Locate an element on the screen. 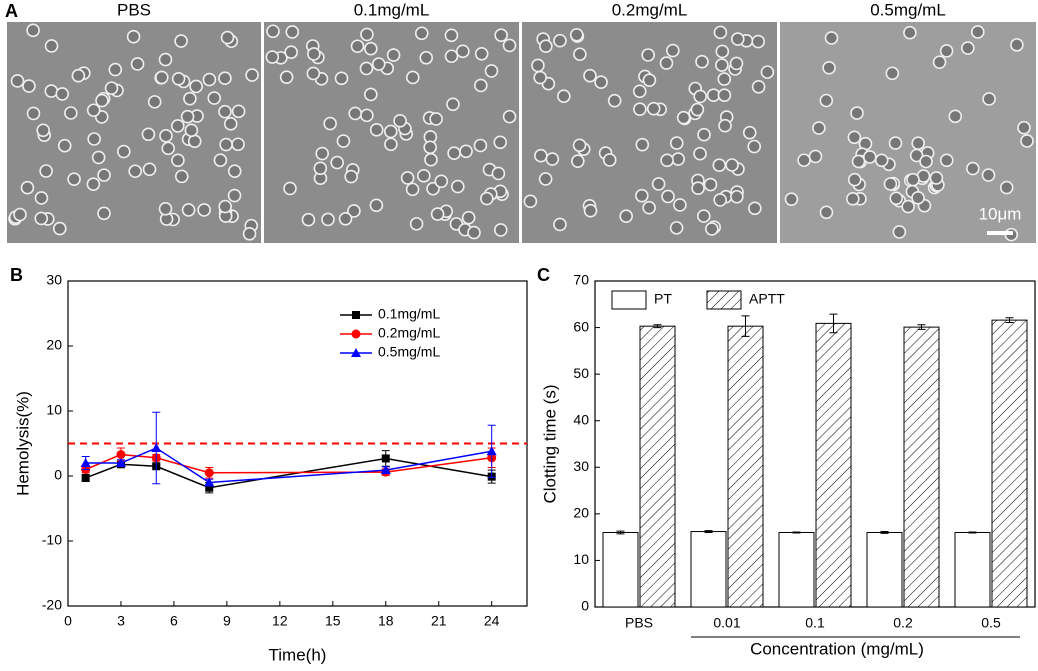  micrograph-title: 0.1mg/mL is located at coordinates (392, 9).